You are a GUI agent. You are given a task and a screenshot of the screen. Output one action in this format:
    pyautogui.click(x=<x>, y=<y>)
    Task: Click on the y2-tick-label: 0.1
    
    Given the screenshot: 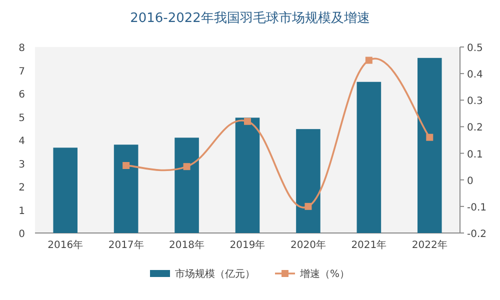 What is the action you would take?
    pyautogui.click(x=475, y=154)
    